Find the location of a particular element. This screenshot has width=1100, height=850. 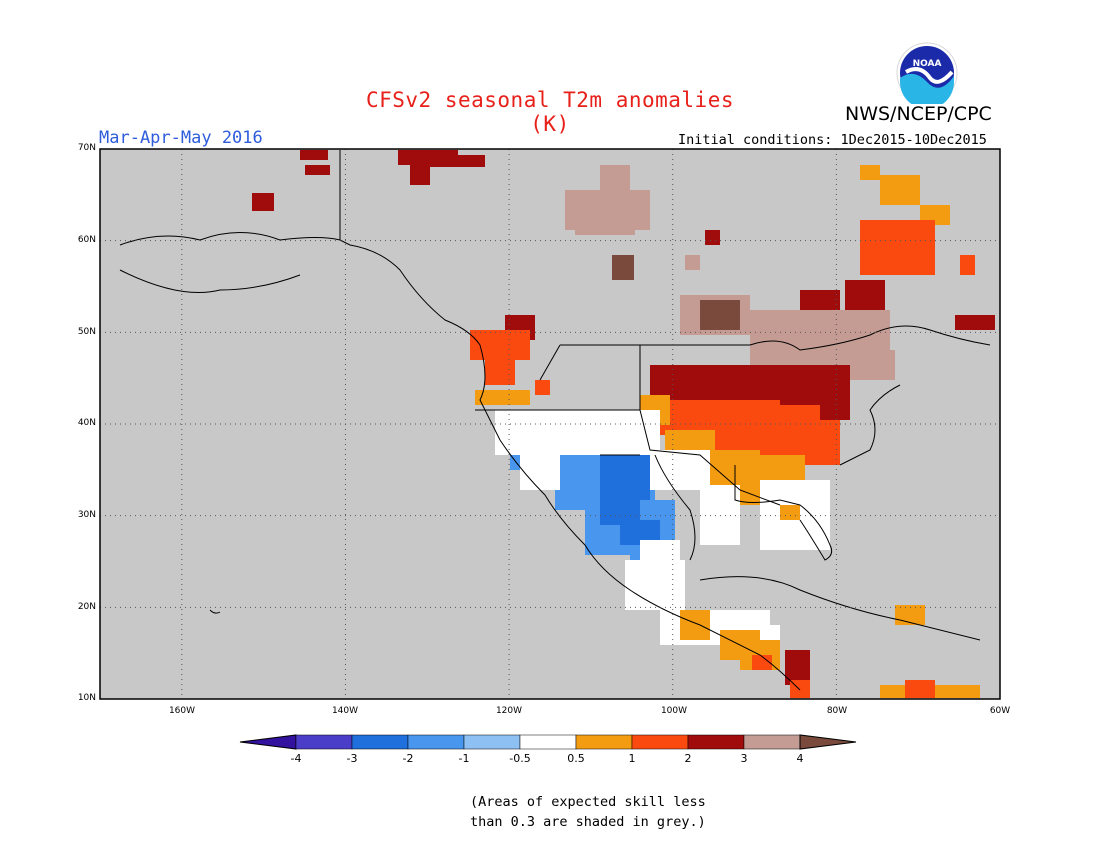

initial-conditions-label: Initial conditions: 1Dec2015-10Dec2015 is located at coordinates (832, 140).